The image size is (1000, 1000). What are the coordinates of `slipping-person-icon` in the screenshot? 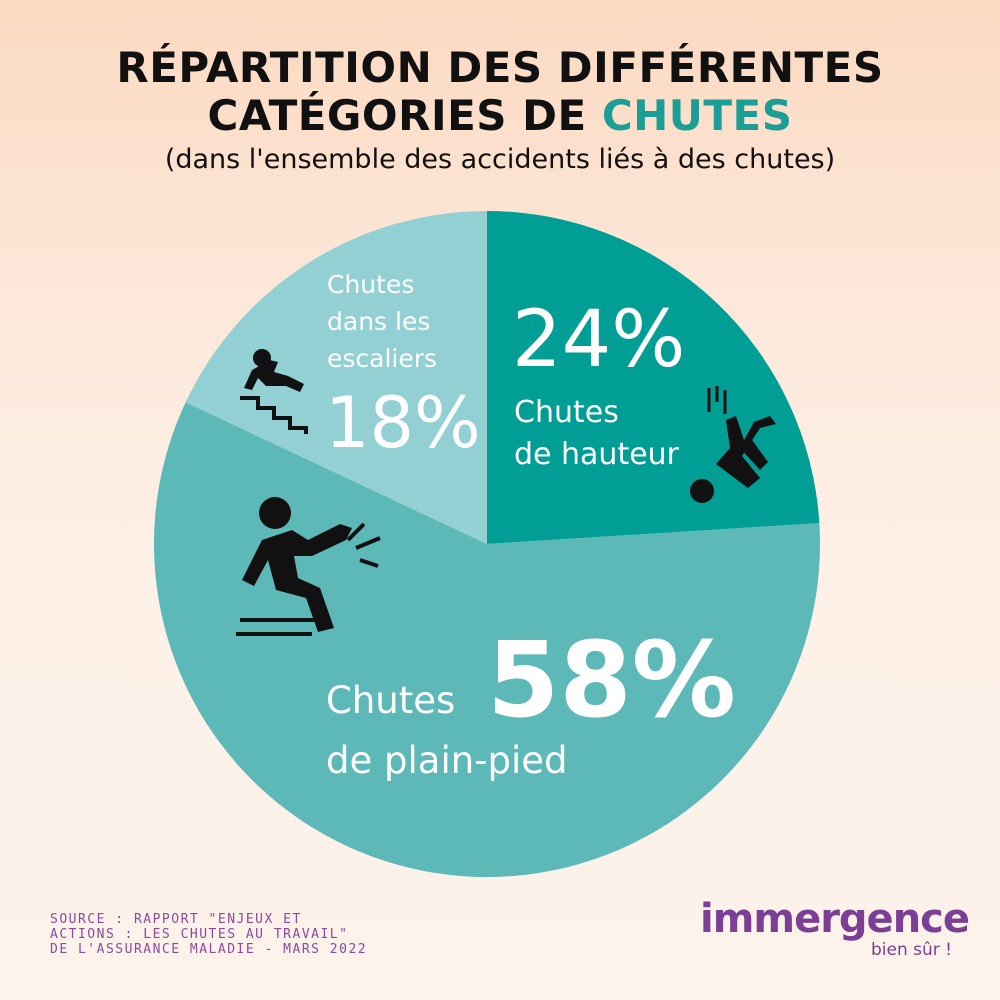 It's located at (308, 566).